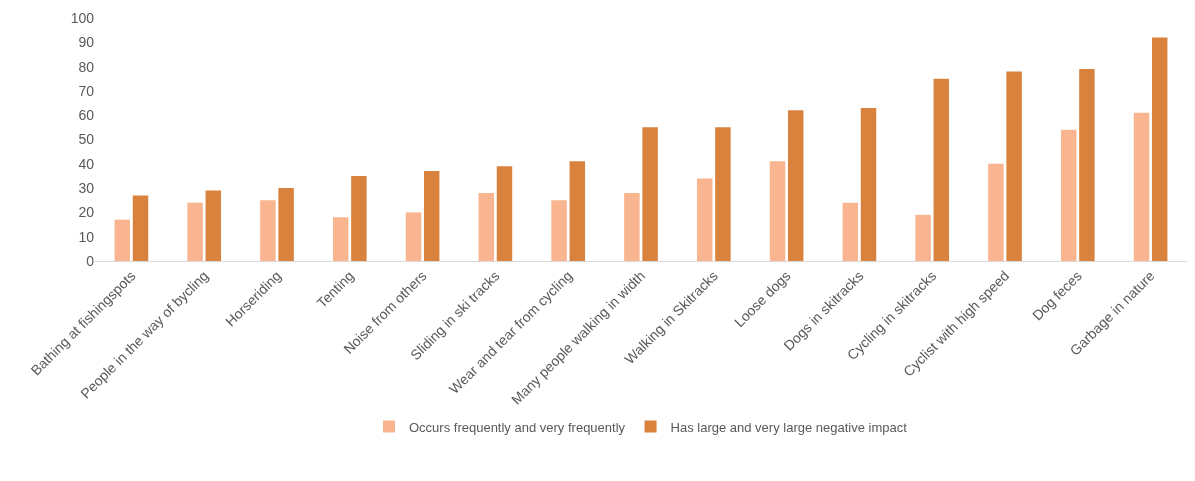  Describe the element at coordinates (86, 212) in the screenshot. I see `y-tick-label: 20` at that location.